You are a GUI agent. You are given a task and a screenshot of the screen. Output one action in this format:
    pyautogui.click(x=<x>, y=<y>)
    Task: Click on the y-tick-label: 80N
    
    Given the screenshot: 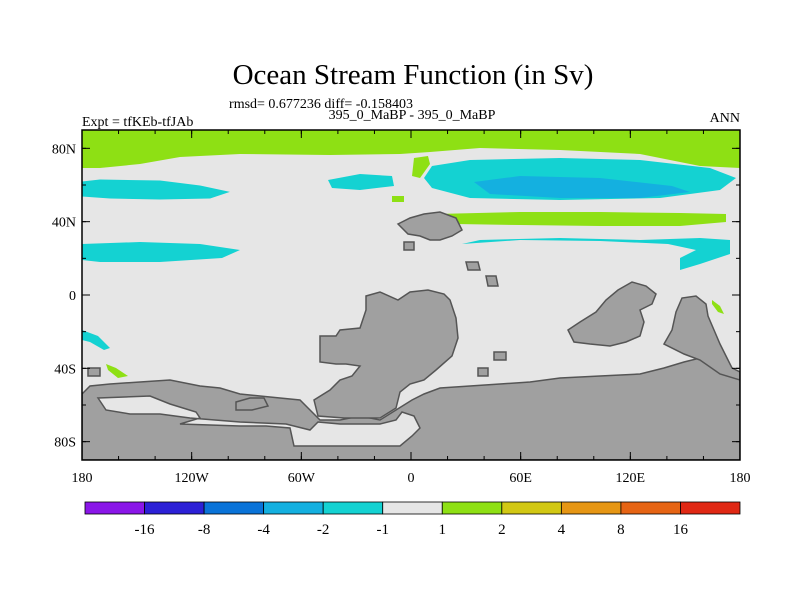 What is the action you would take?
    pyautogui.click(x=64, y=149)
    